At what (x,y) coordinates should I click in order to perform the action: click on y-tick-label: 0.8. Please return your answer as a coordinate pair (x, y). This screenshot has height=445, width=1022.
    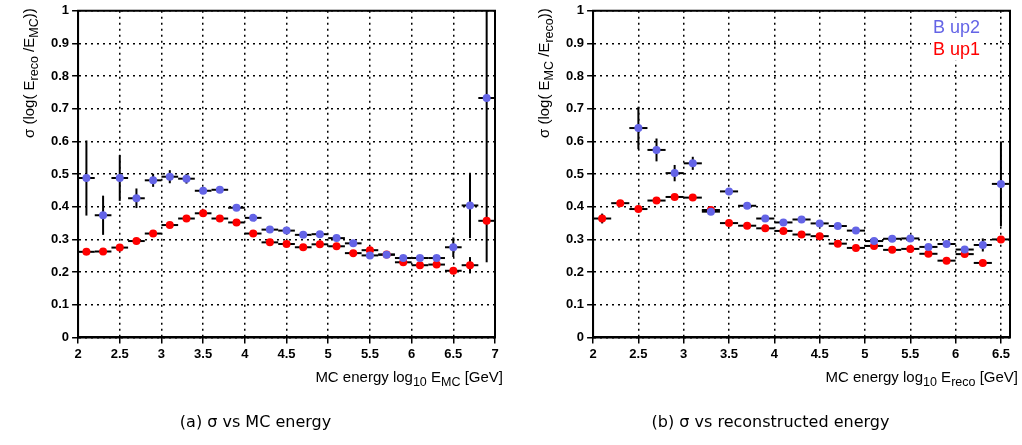
    Looking at the image, I should click on (60, 75).